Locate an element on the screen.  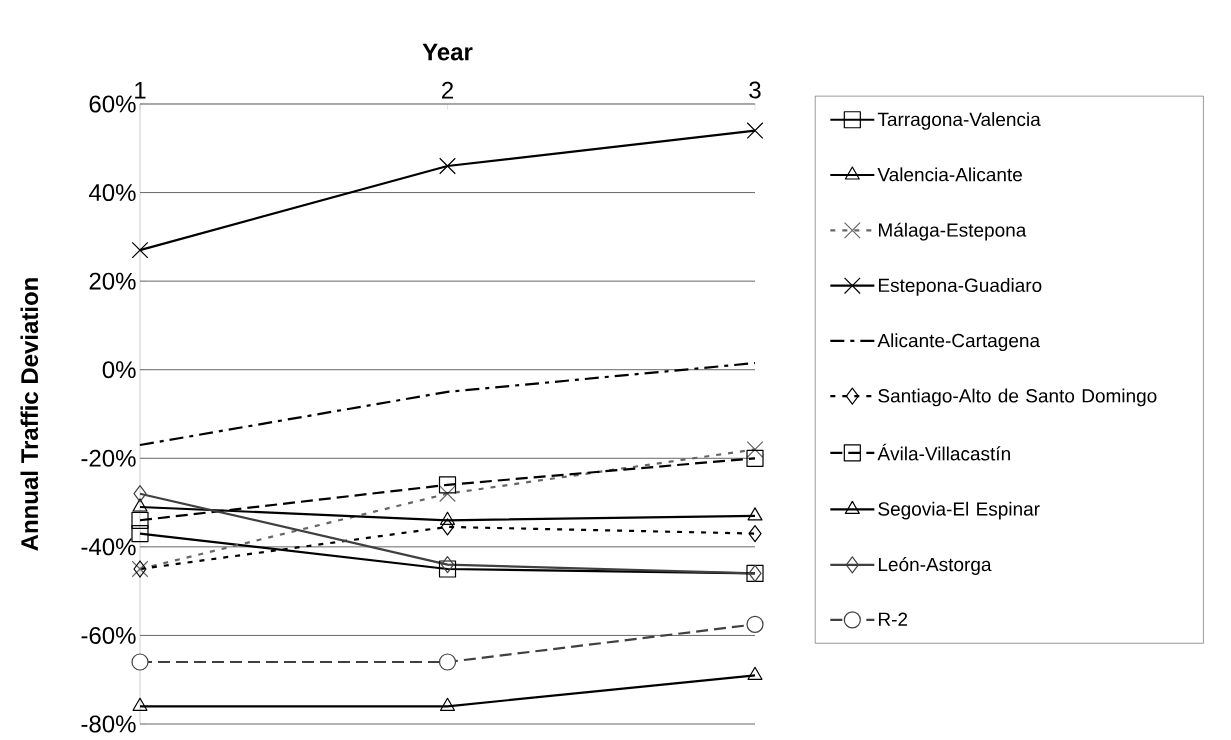
legend-label: León-Astorga is located at coordinates (935, 566).